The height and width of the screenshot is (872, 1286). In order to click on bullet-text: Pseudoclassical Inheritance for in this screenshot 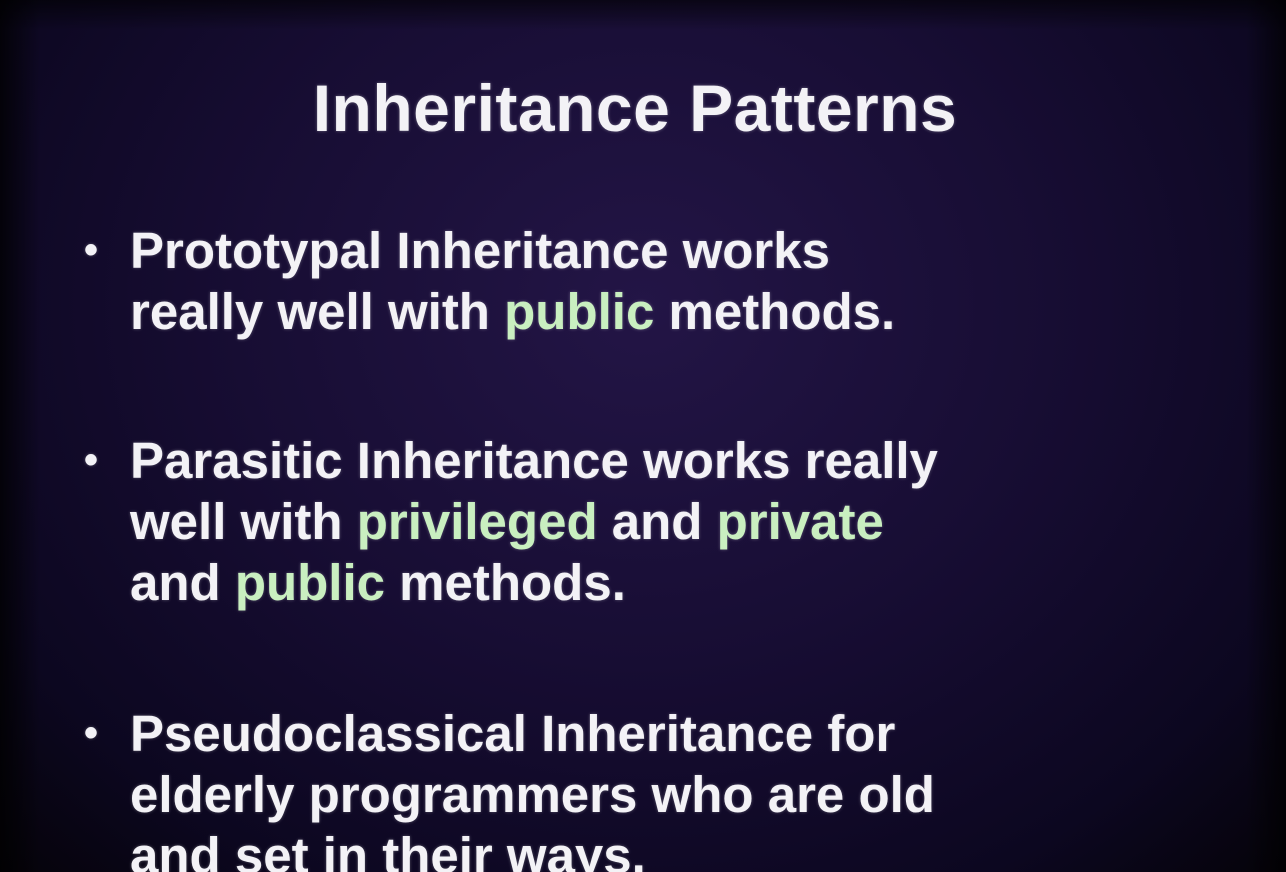, I will do `click(513, 733)`.